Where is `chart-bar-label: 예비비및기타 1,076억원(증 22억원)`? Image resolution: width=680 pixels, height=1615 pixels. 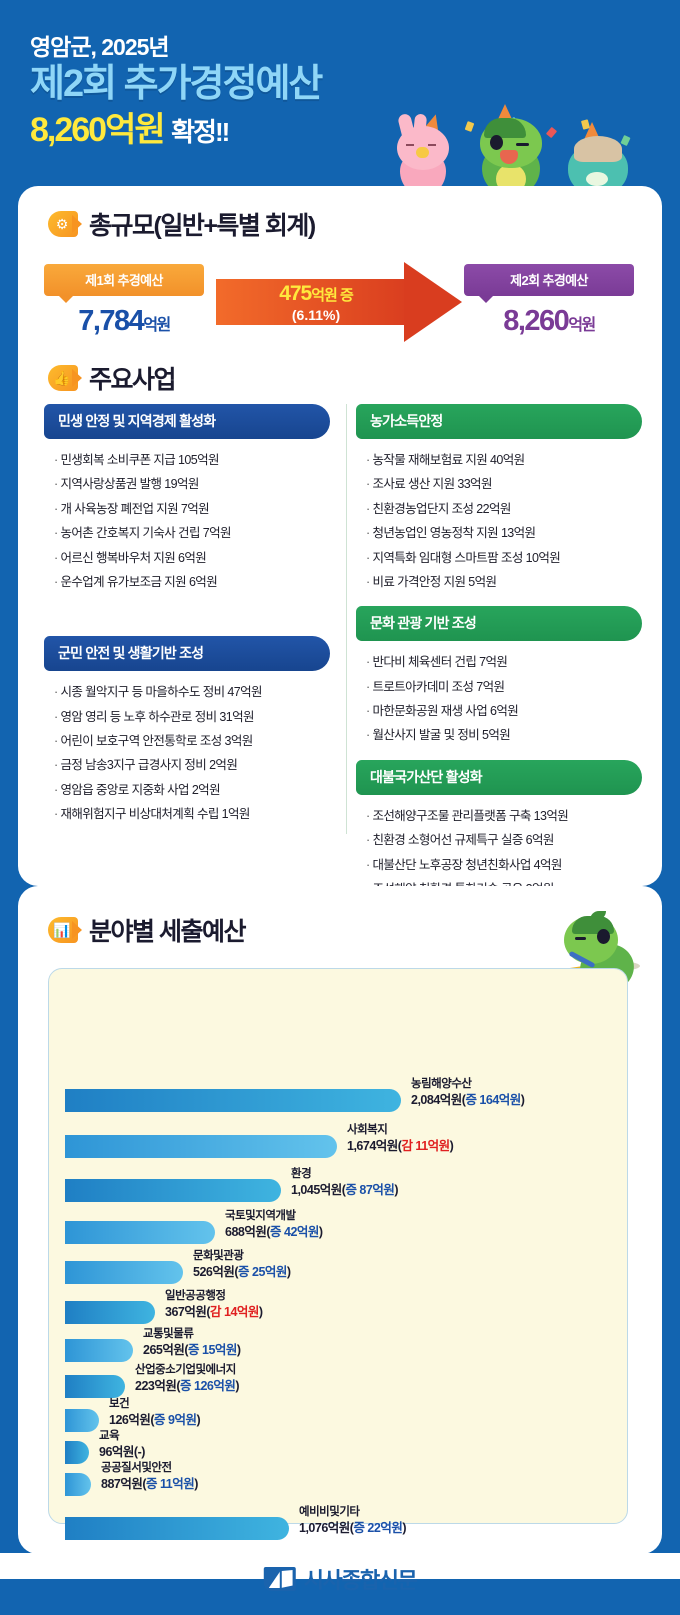
chart-bar-label: 예비비및기타 1,076억원(증 22억원) is located at coordinates (353, 1521).